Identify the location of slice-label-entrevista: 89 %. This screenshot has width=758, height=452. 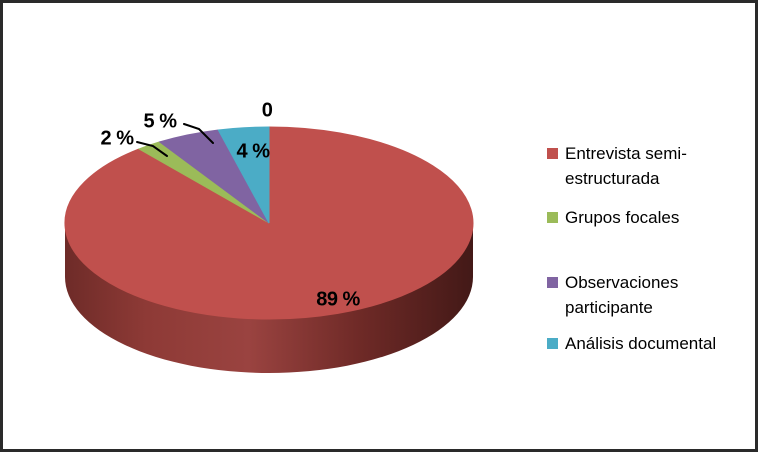
(338, 299).